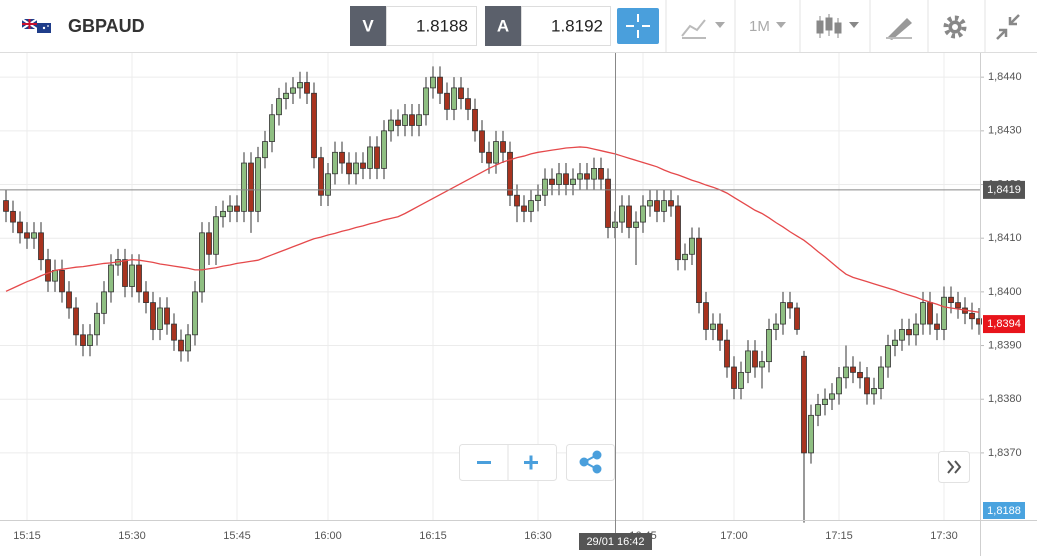  What do you see at coordinates (703, 29) in the screenshot?
I see `chart-type-button` at bounding box center [703, 29].